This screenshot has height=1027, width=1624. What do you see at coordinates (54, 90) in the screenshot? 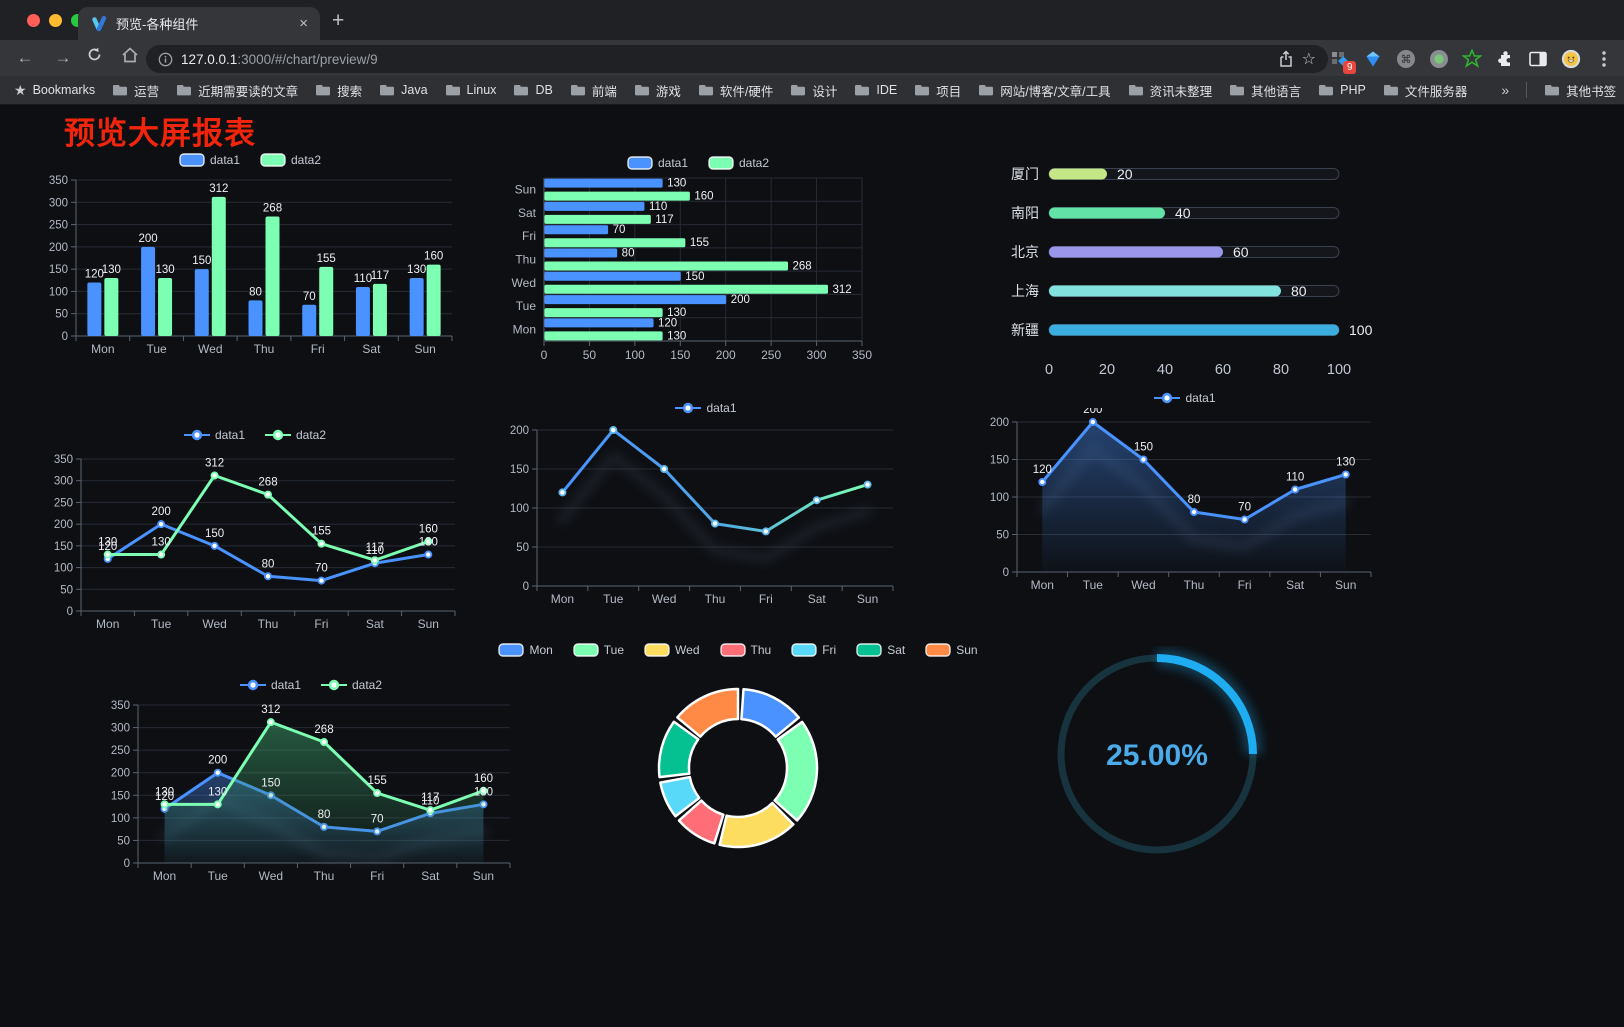
I see `bookmarks-manager: ★ Bookmarks` at bounding box center [54, 90].